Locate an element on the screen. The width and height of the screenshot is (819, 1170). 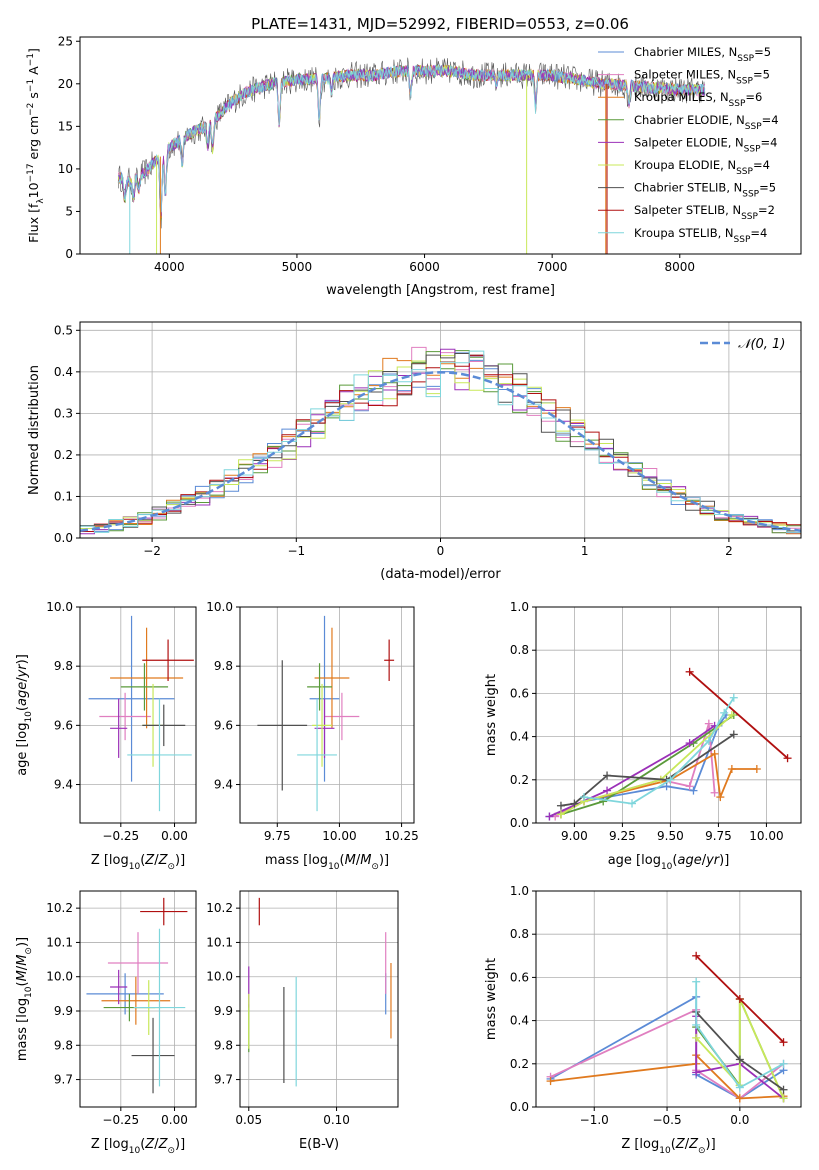
x-tick-label: 10.00 is located at coordinates (766, 836).